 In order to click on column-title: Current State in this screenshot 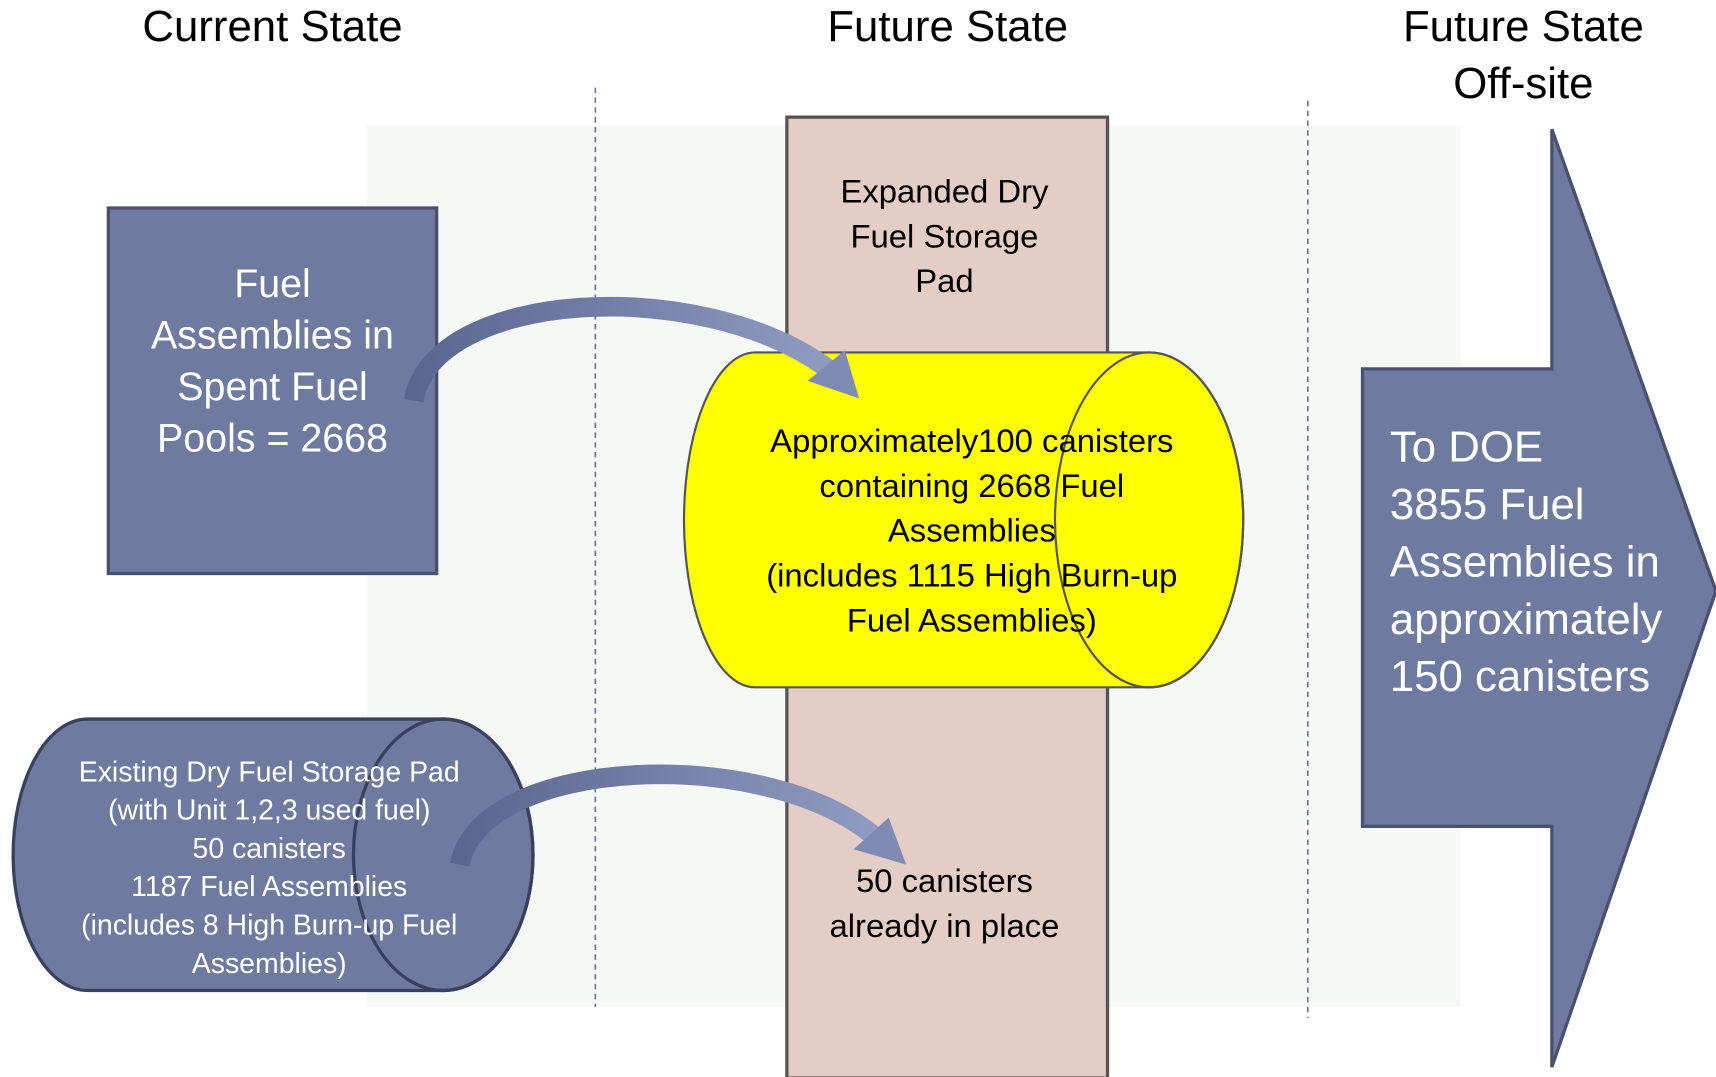, I will do `click(272, 26)`.